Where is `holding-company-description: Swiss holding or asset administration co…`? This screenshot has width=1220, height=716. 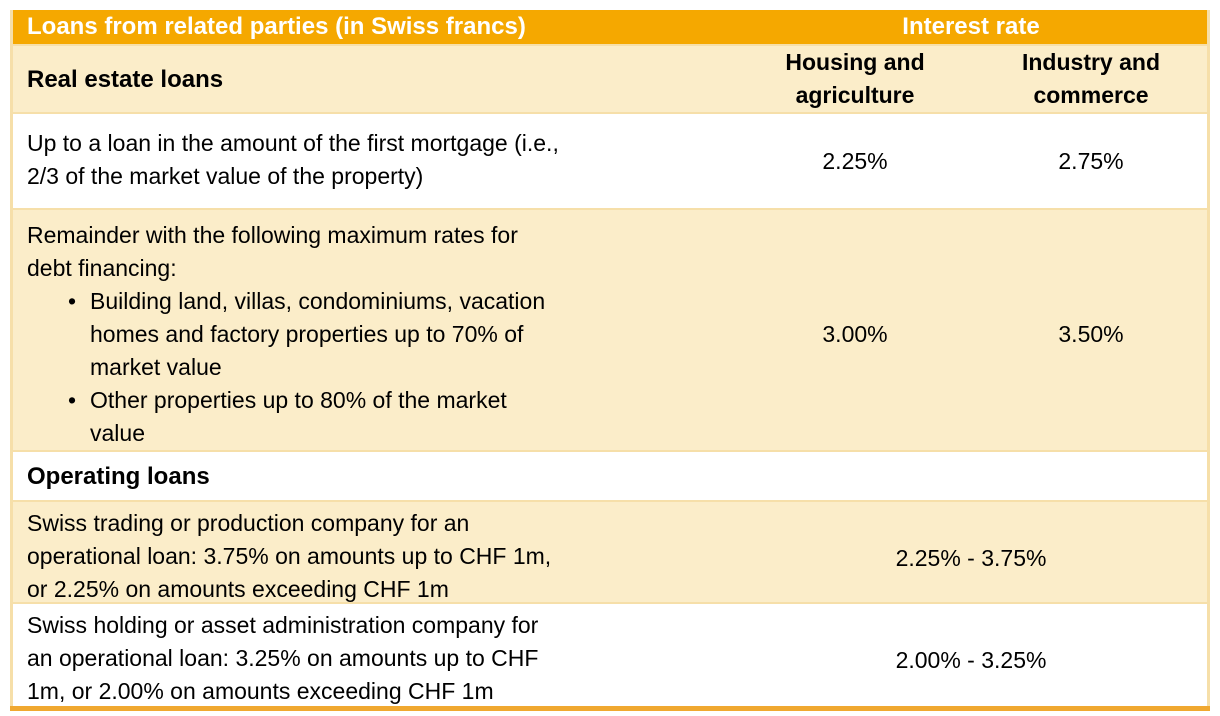
holding-company-description: Swiss holding or asset administration co… is located at coordinates (283, 658).